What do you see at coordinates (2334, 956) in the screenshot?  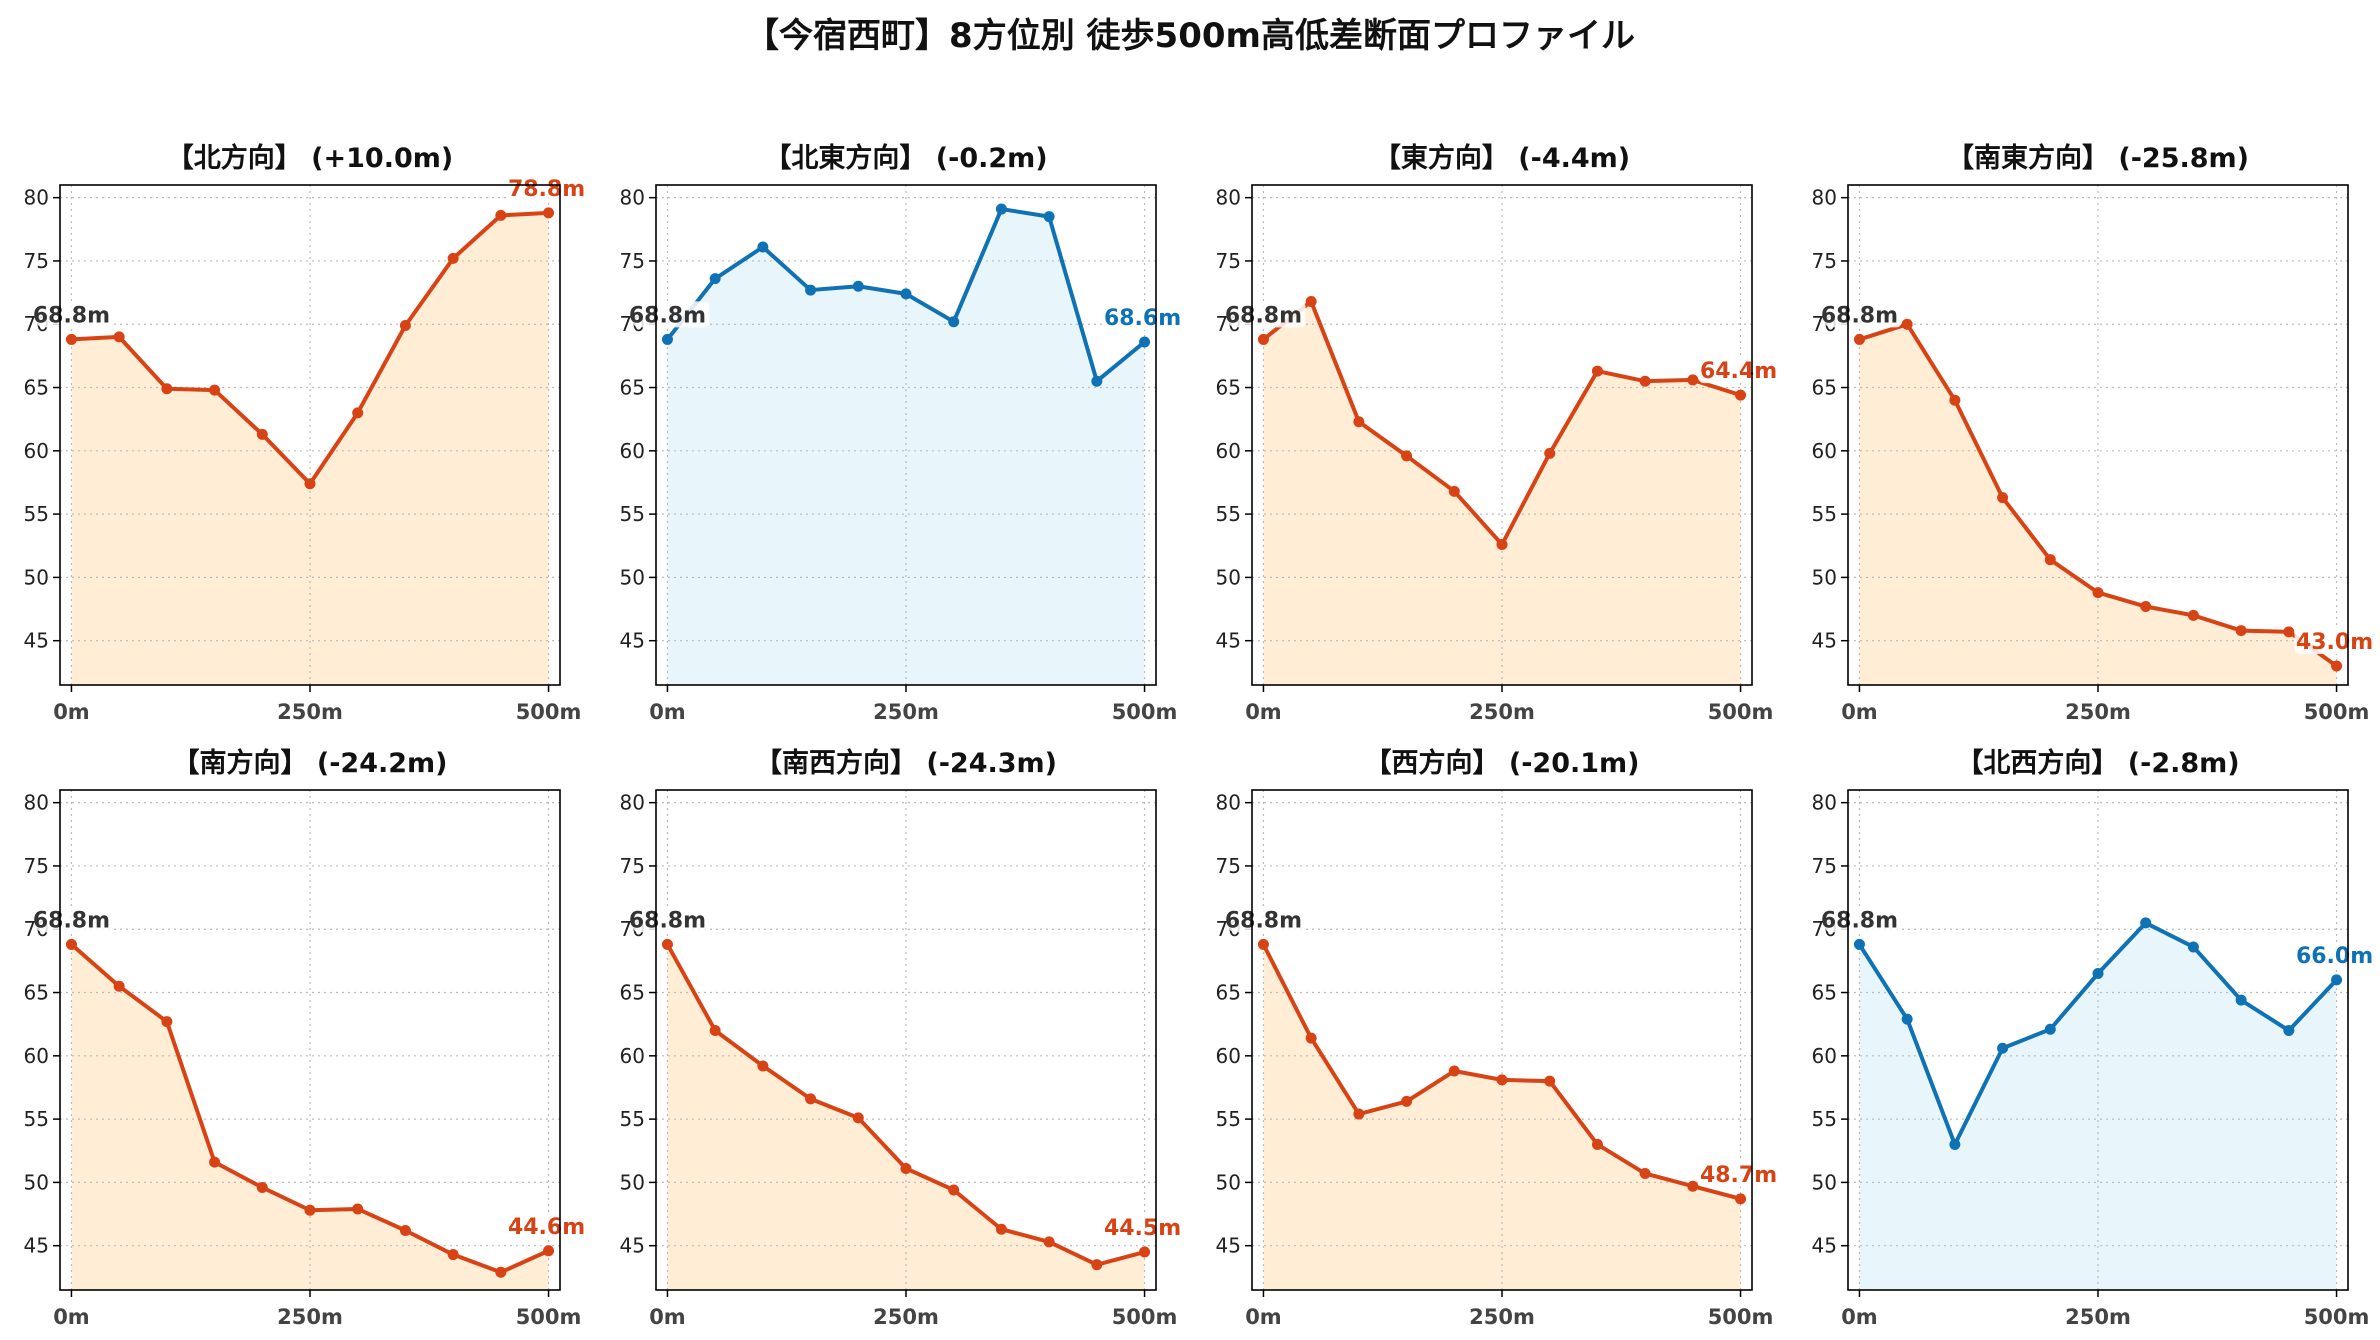 I see `end-label: 66.0m` at bounding box center [2334, 956].